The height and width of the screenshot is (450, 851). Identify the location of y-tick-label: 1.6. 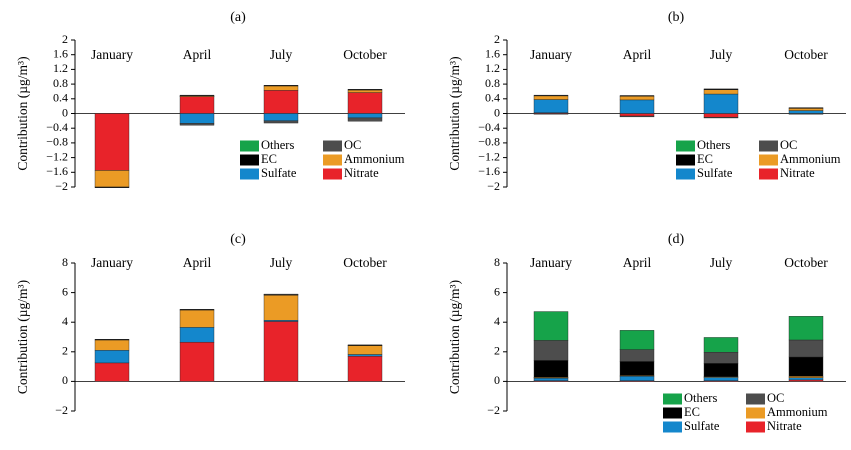
(492, 53).